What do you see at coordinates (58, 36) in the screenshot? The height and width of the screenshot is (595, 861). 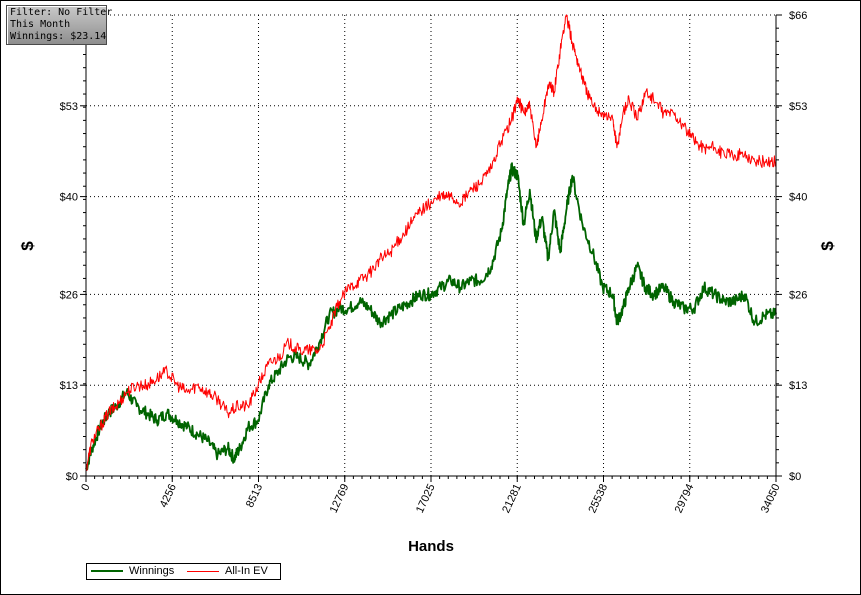 I see `winnings-line: Winnings: $23.14` at bounding box center [58, 36].